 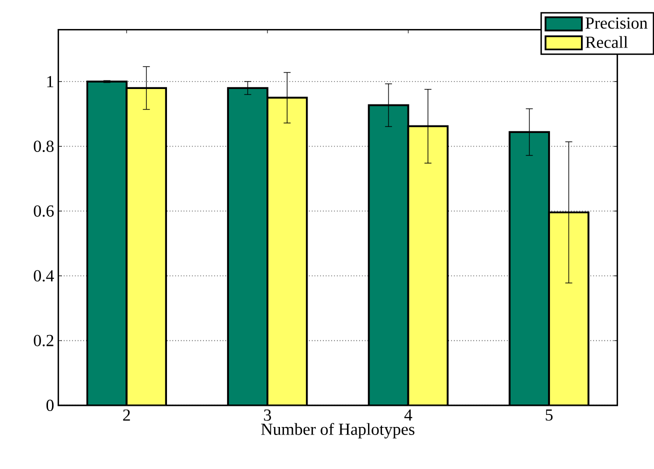 I want to click on y-tick-label: 1, so click(x=50, y=82).